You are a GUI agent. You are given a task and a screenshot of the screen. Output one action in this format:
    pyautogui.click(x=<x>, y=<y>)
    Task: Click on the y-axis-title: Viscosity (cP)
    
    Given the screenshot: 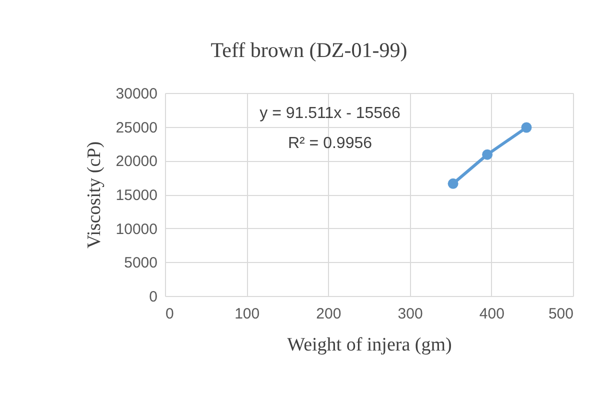 What is the action you would take?
    pyautogui.click(x=94, y=195)
    